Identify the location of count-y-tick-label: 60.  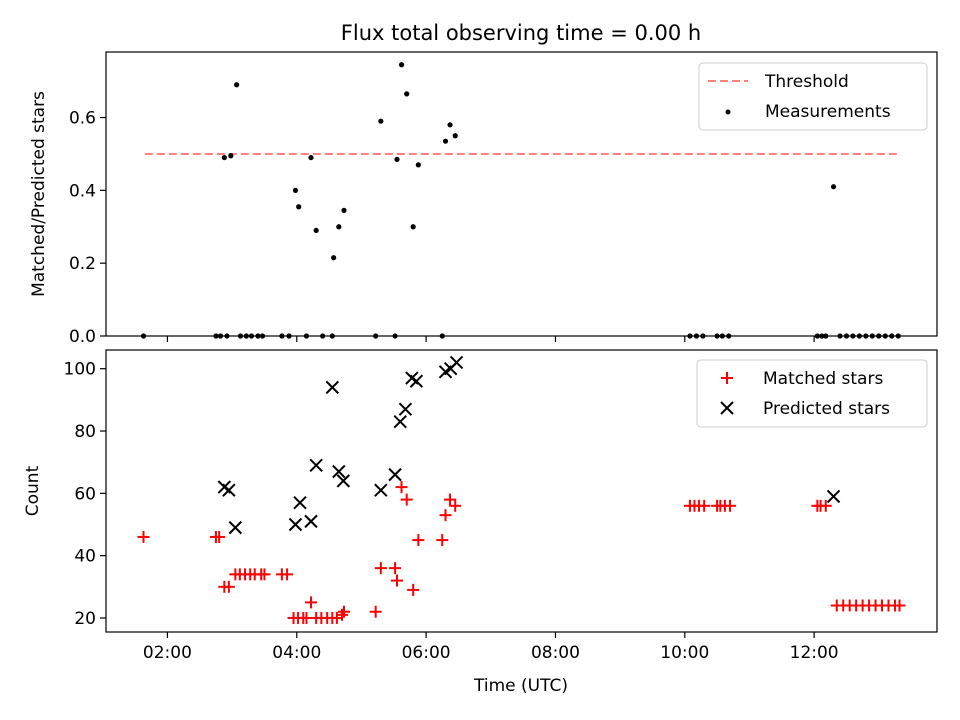
(85, 494).